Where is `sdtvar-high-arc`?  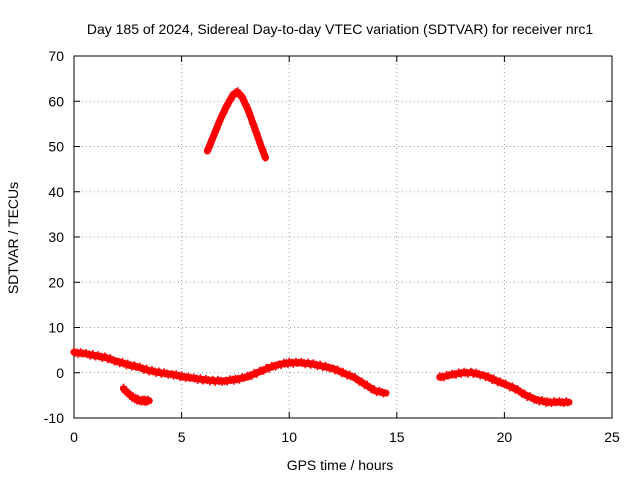
sdtvar-high-arc is located at coordinates (236, 124).